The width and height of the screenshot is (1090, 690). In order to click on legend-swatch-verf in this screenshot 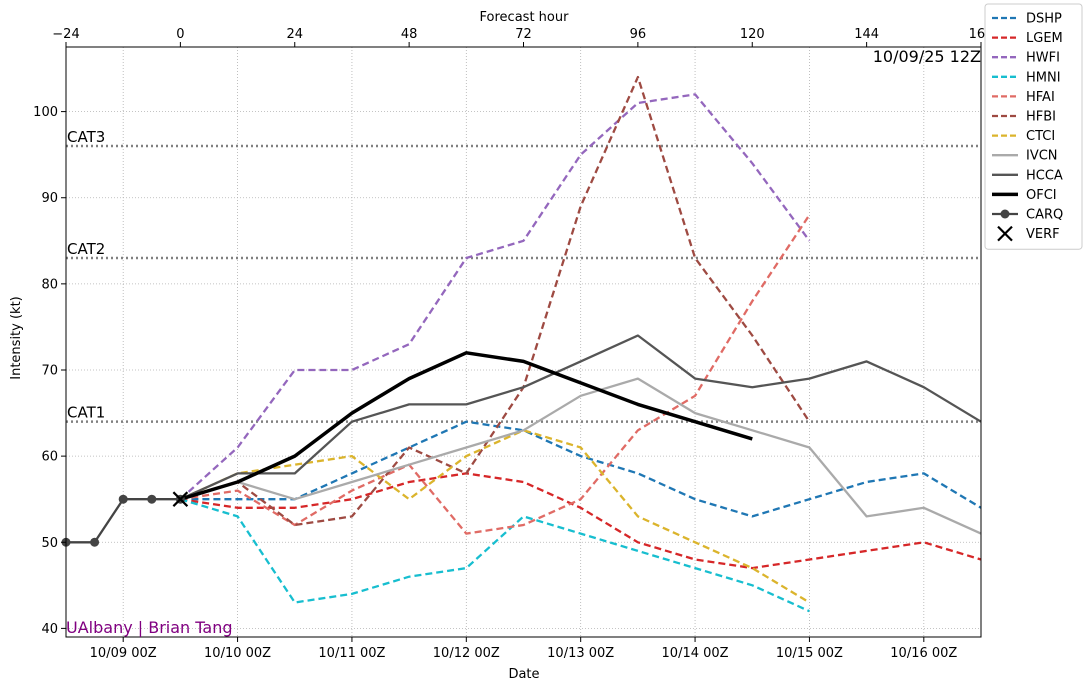, I will do `click(1005, 233)`.